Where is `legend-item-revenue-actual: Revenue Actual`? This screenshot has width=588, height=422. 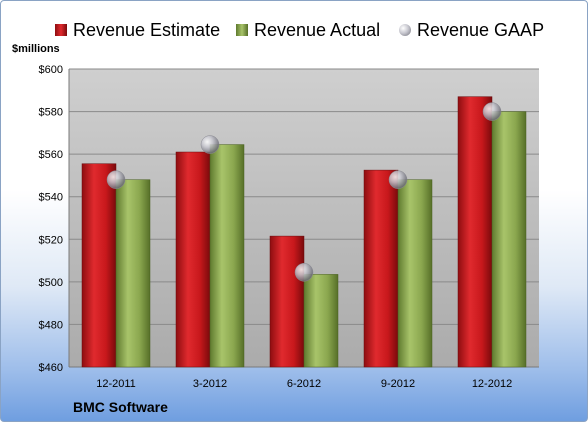 legend-item-revenue-actual: Revenue Actual is located at coordinates (308, 30).